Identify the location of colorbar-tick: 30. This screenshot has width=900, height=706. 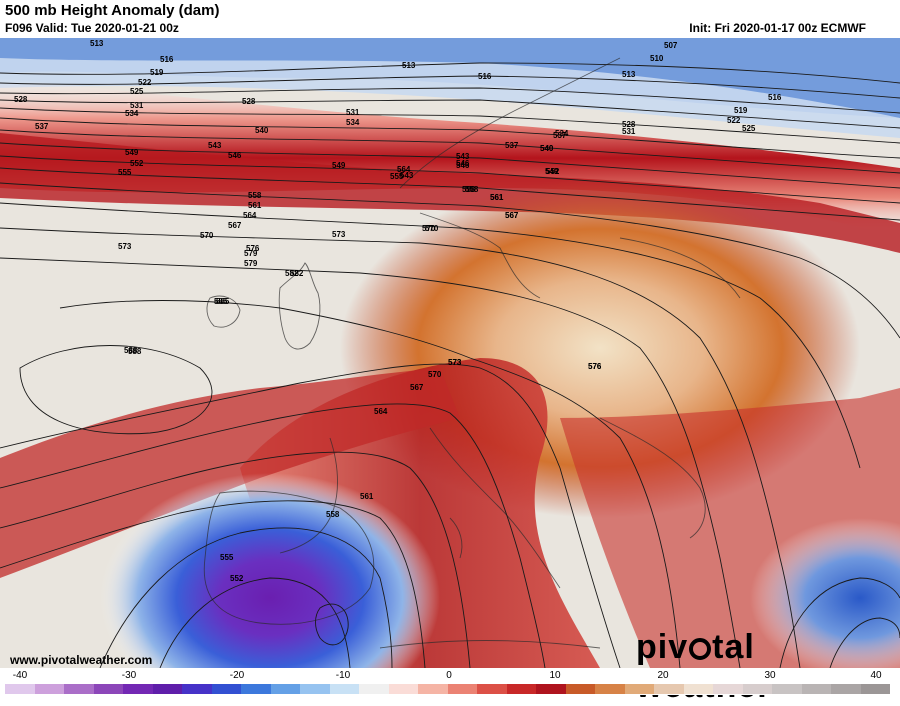
(770, 675).